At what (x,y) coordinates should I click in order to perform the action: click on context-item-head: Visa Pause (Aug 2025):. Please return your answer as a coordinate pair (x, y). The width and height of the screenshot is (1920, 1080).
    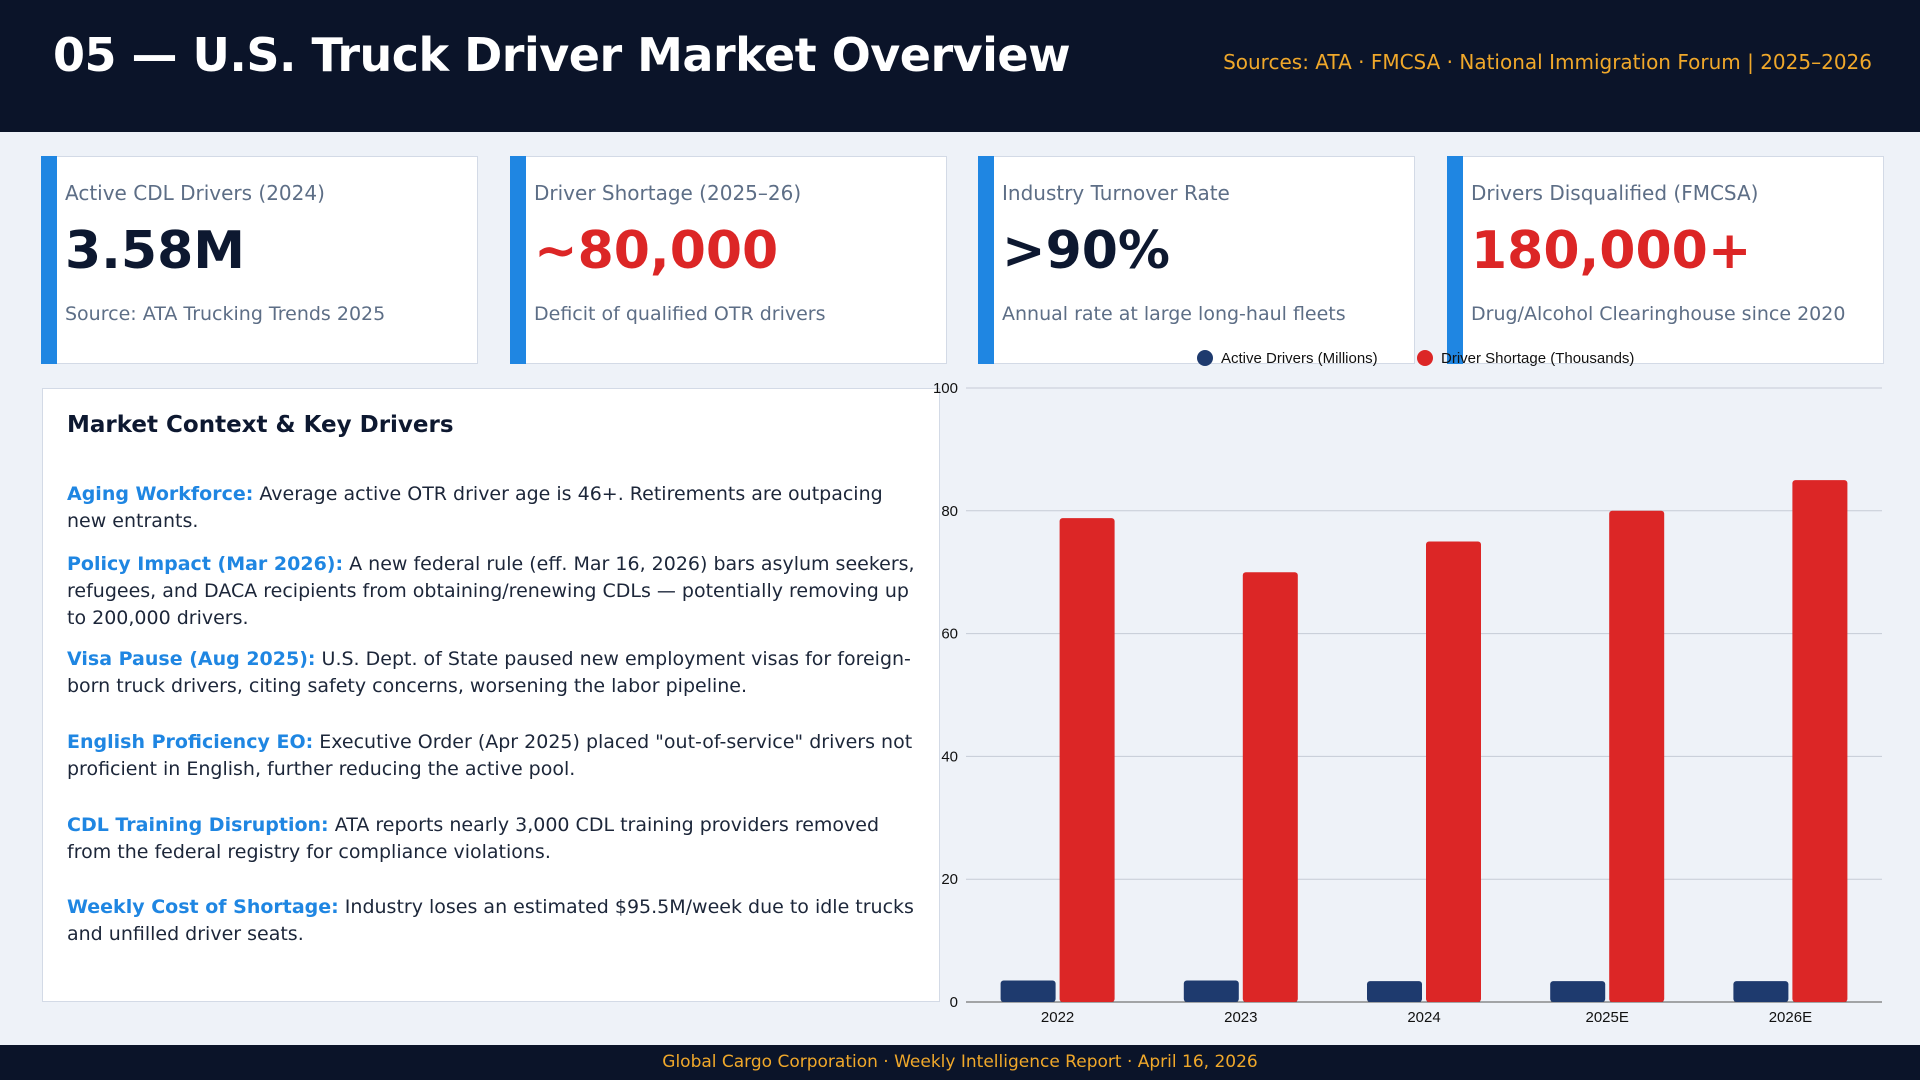
    Looking at the image, I should click on (191, 659).